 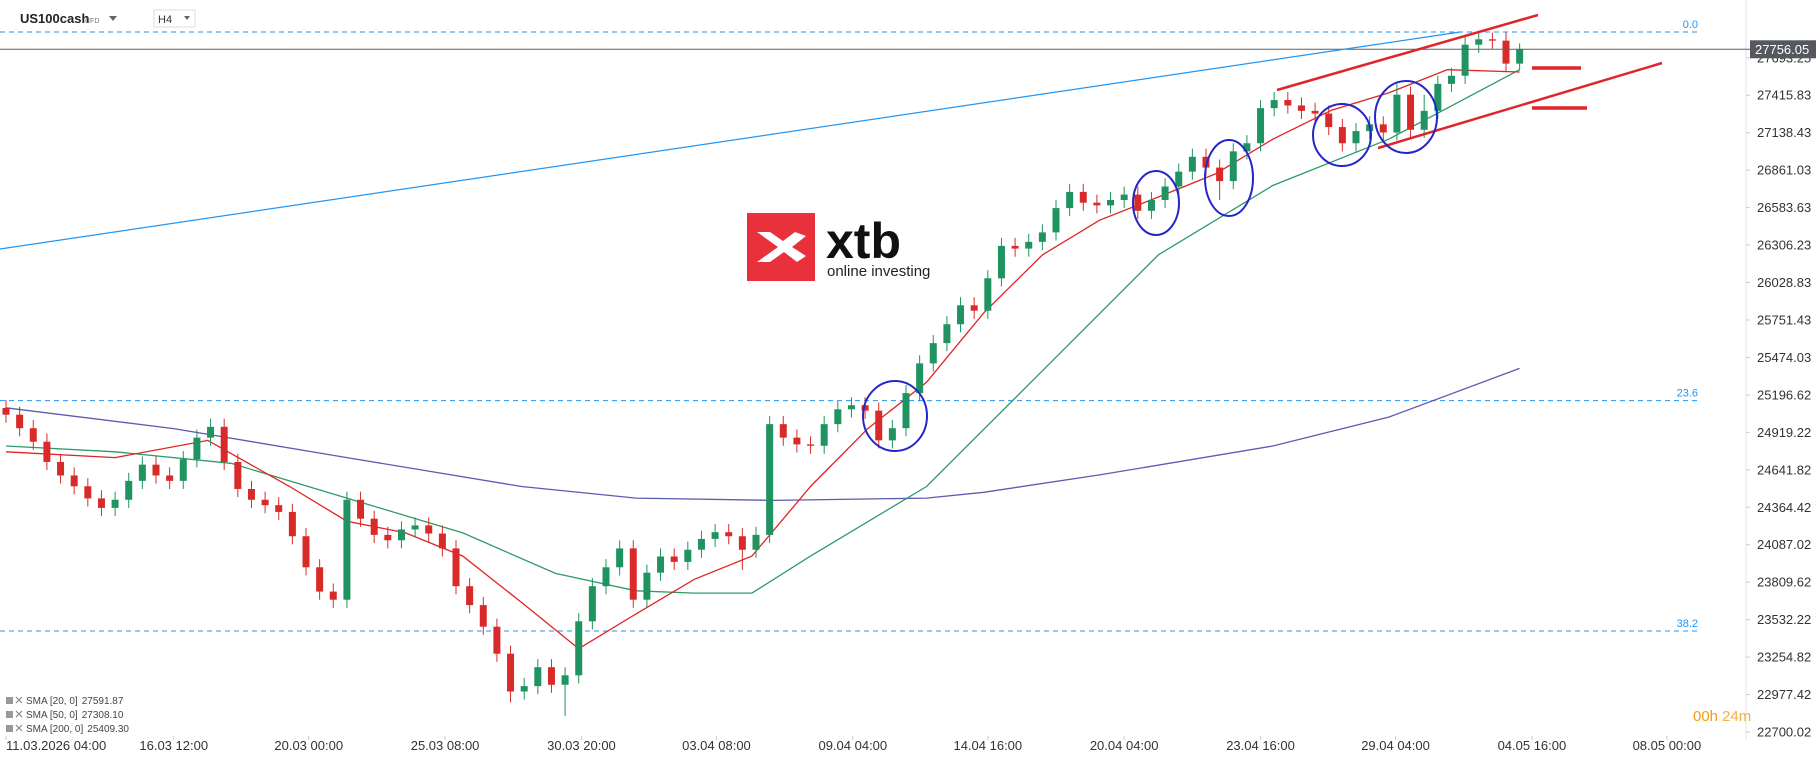 I want to click on y-tick-label: 24919.22, so click(x=1784, y=432).